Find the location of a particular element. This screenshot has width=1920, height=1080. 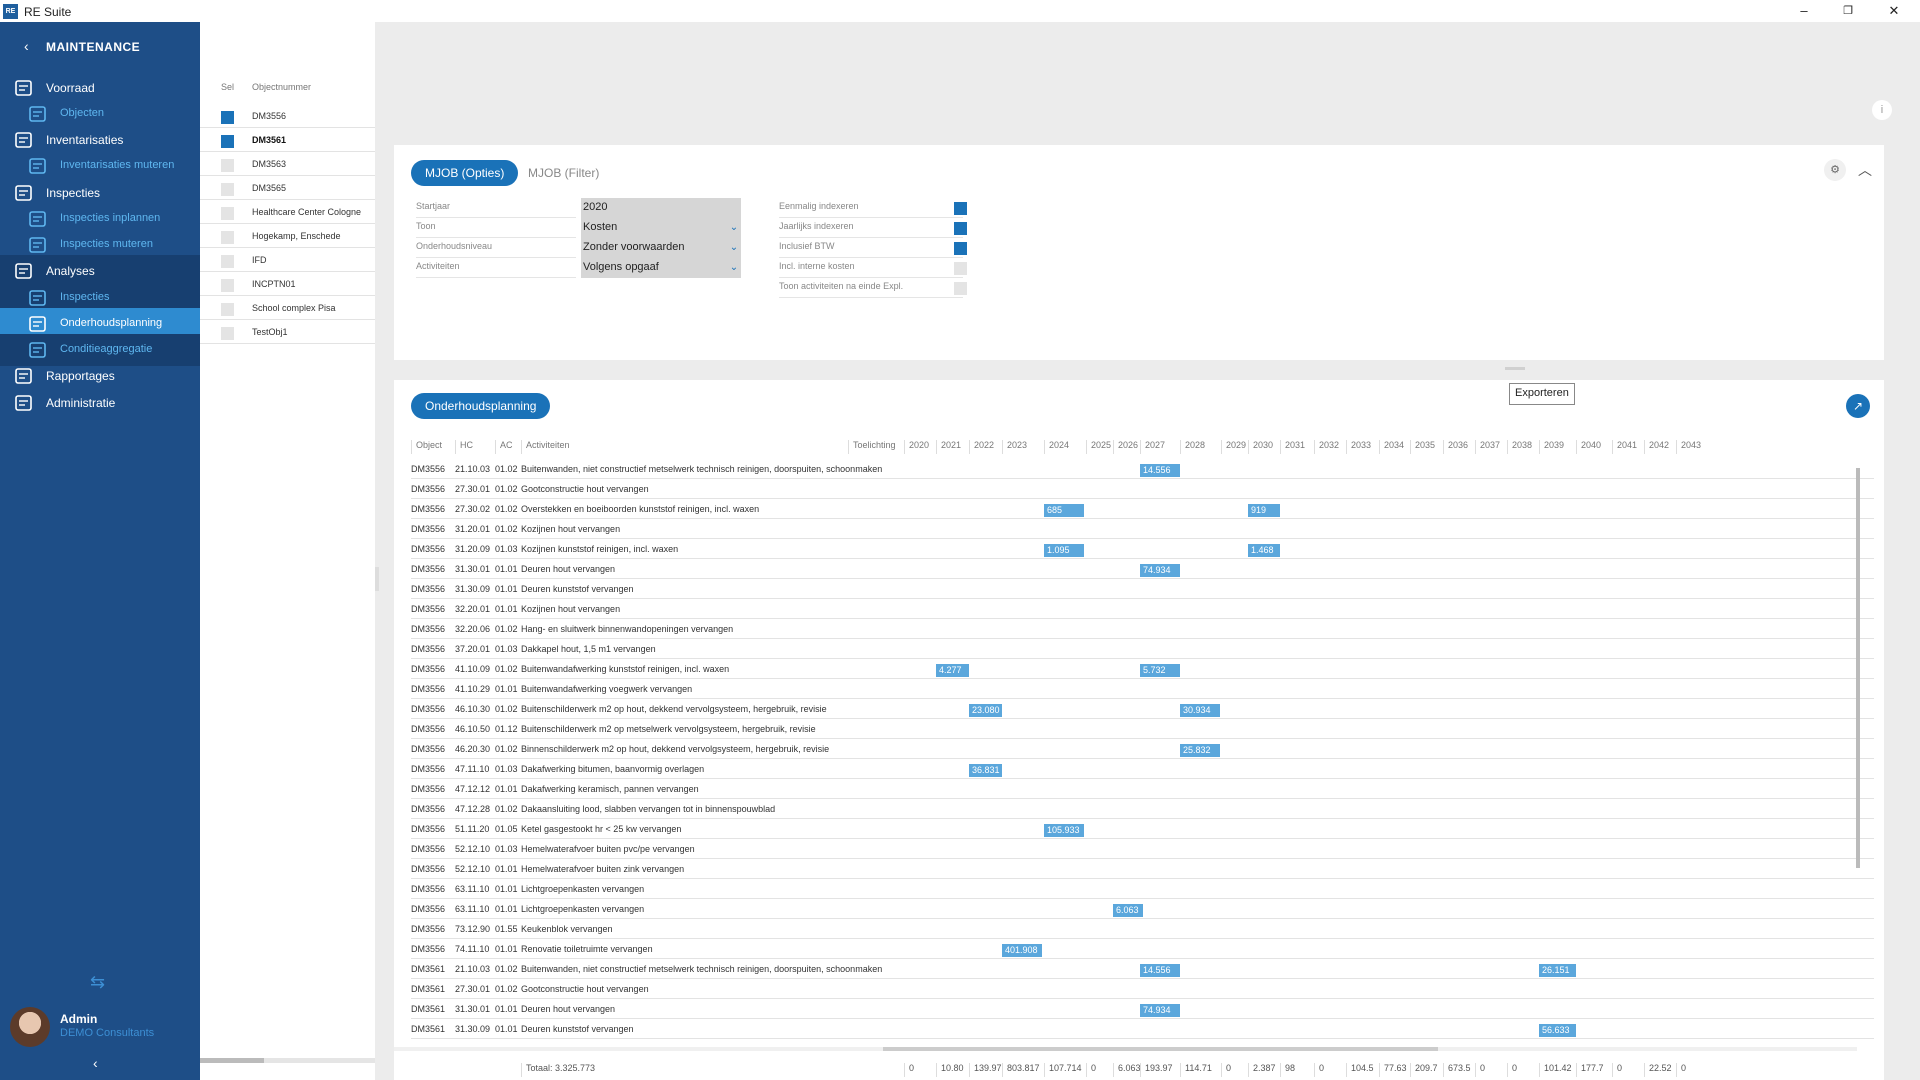

column-header-year: 2038 is located at coordinates (1523, 447).